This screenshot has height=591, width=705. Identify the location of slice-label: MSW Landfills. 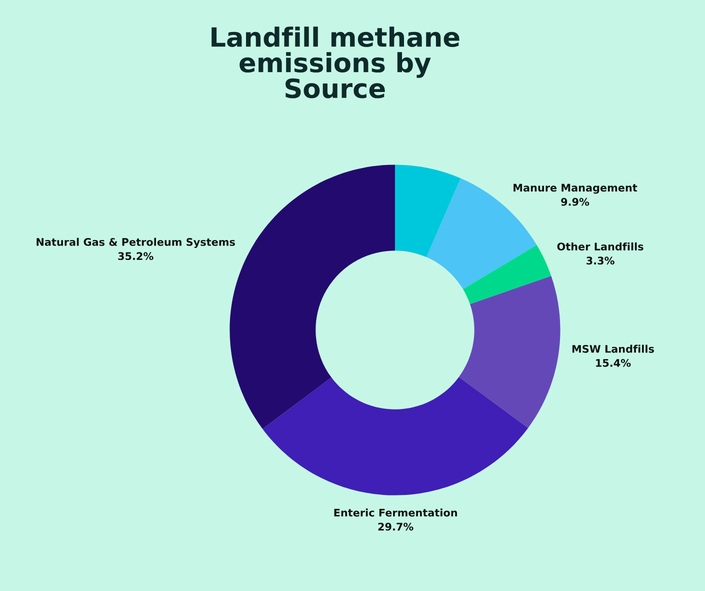
(613, 348).